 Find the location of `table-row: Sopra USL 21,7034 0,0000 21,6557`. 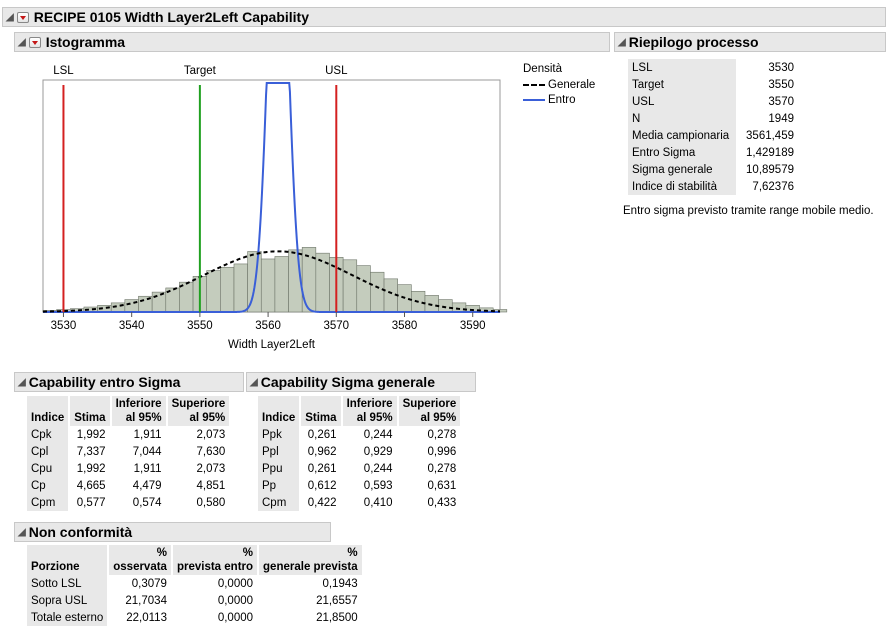

table-row: Sopra USL 21,7034 0,0000 21,6557 is located at coordinates (195, 600).